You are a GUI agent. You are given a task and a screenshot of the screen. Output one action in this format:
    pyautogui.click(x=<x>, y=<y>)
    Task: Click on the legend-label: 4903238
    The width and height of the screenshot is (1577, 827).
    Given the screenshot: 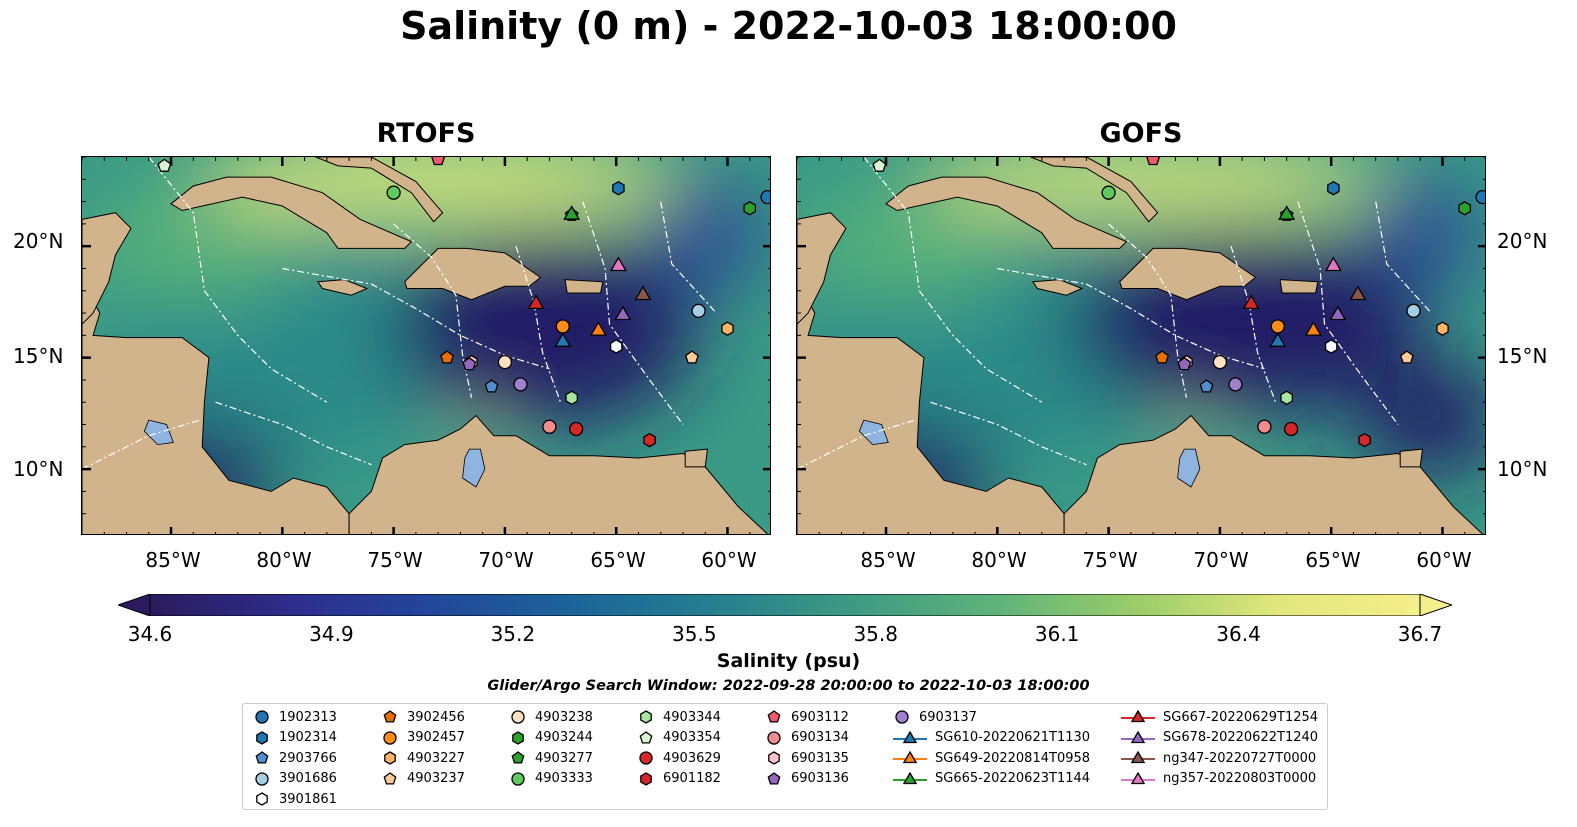 What is the action you would take?
    pyautogui.click(x=564, y=717)
    